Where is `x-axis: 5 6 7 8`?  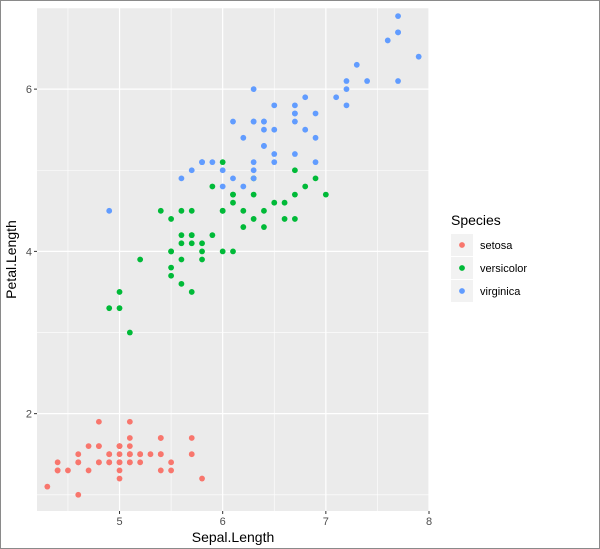 x-axis: 5 6 7 8 is located at coordinates (274, 519).